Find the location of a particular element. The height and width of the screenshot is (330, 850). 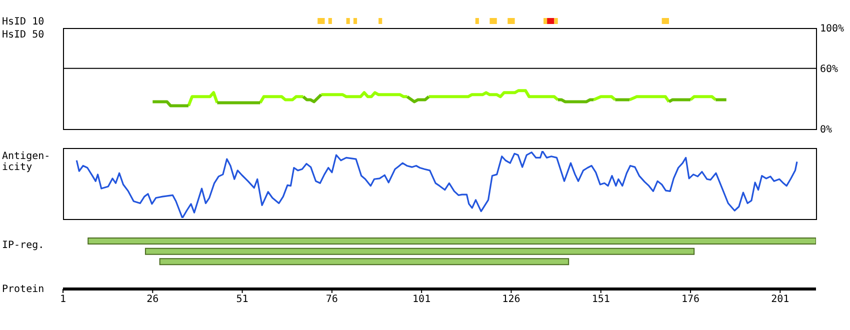

y-axis-title: Antigen-icity is located at coordinates (26, 162).